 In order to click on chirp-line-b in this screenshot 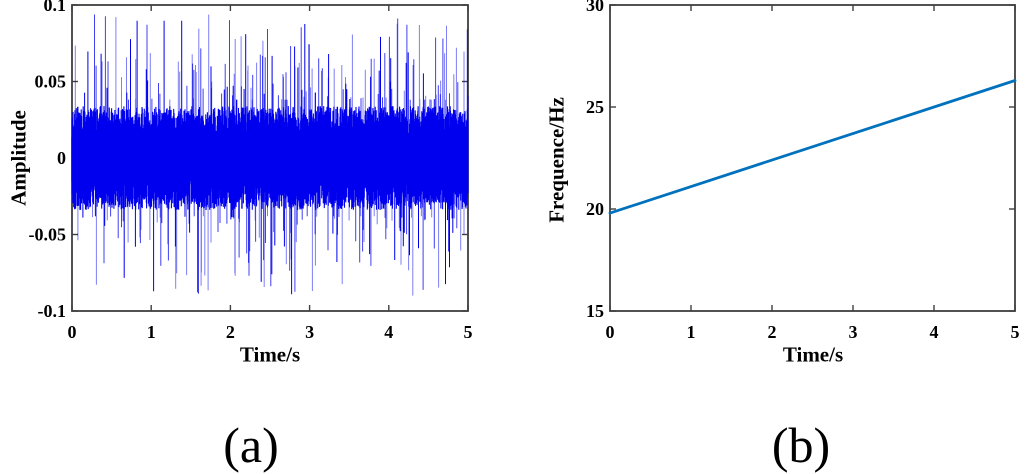, I will do `click(812, 147)`.